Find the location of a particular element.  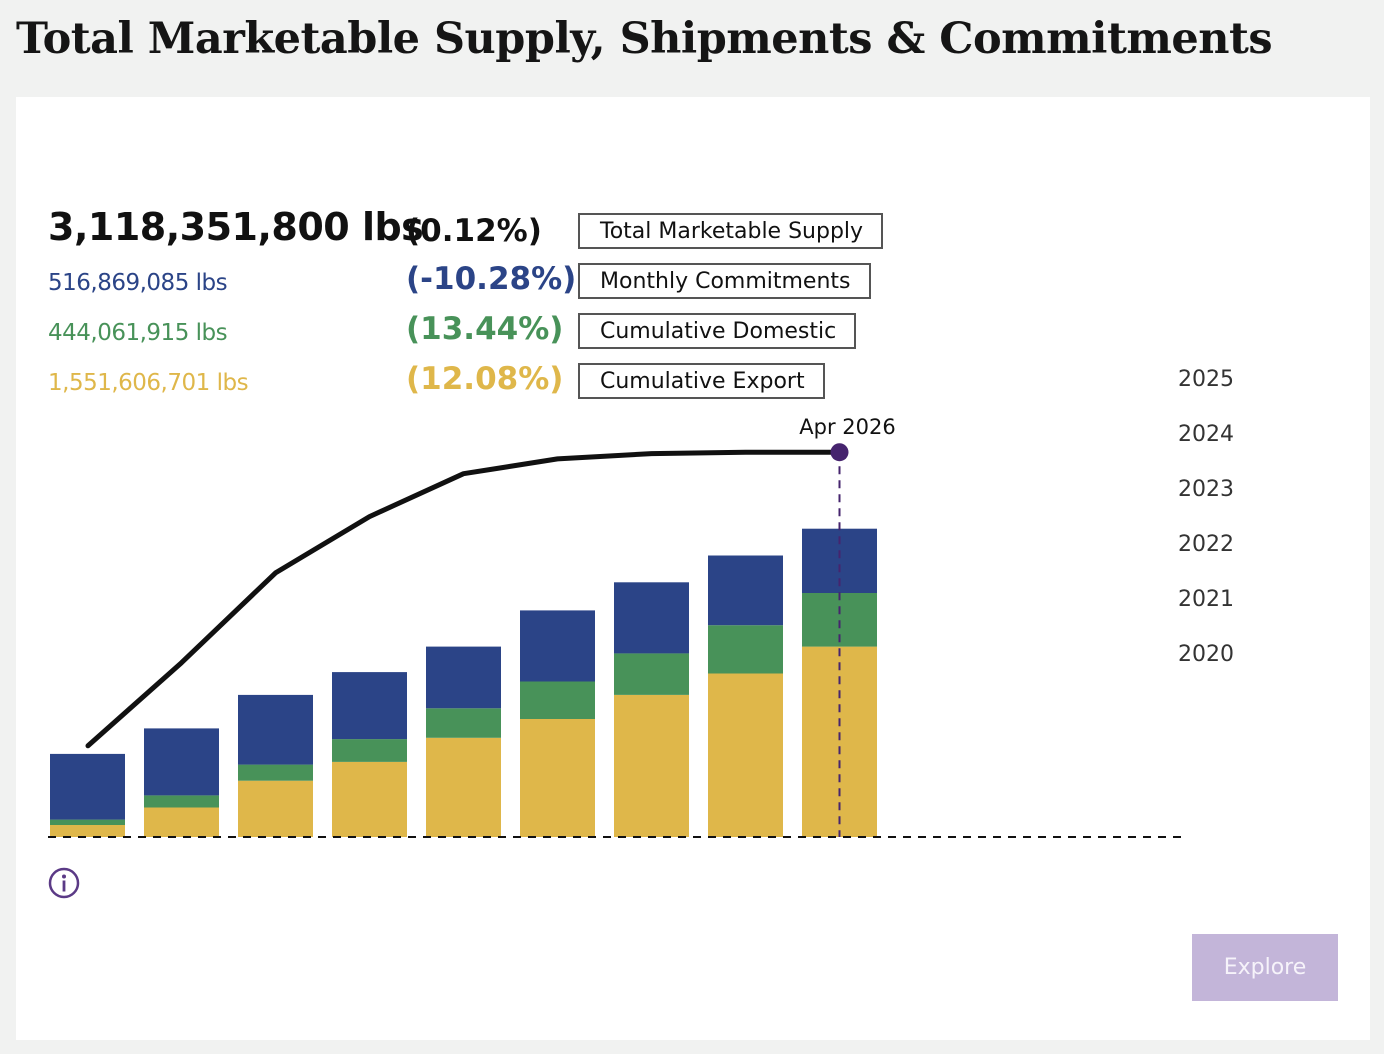

toggle-monthly-commitments: Monthly Commitments is located at coordinates (724, 281).